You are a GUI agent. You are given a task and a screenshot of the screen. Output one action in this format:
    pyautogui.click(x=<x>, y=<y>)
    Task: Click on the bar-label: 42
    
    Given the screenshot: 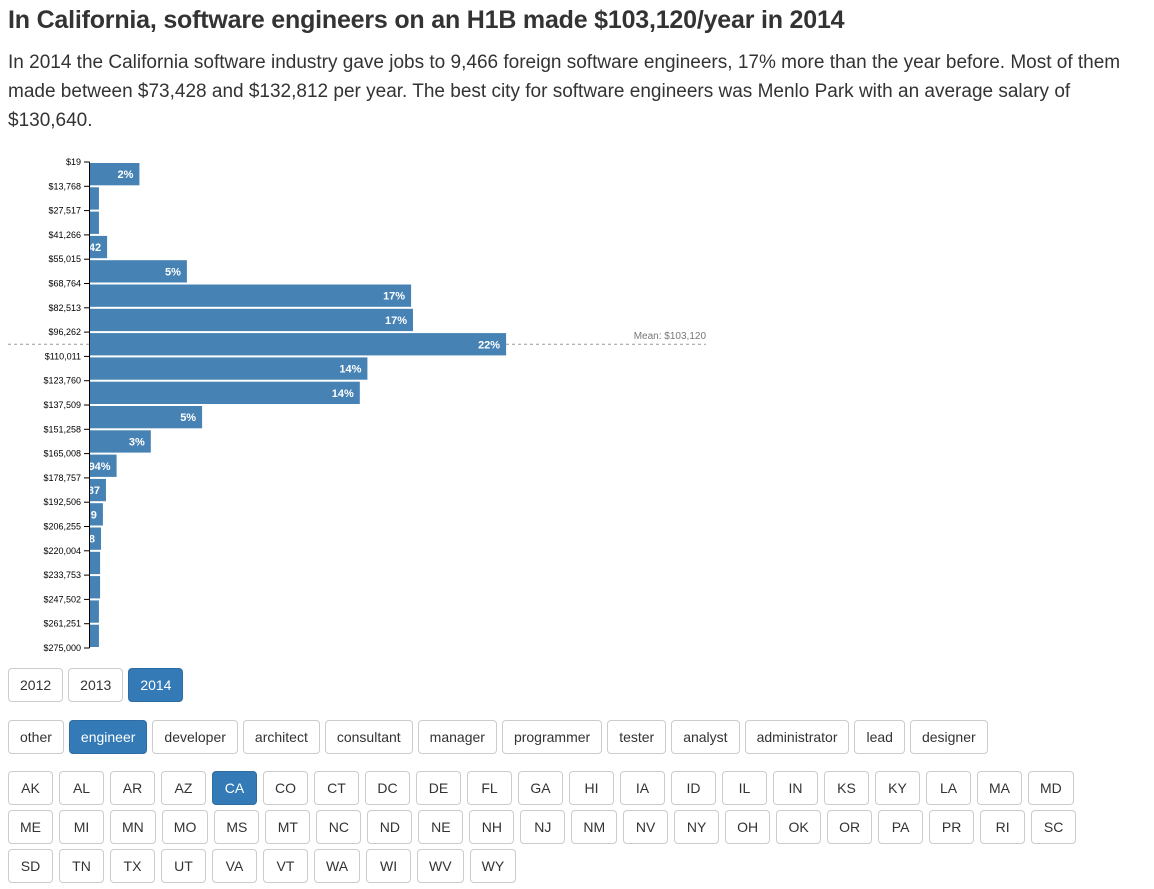 What is the action you would take?
    pyautogui.click(x=95, y=248)
    